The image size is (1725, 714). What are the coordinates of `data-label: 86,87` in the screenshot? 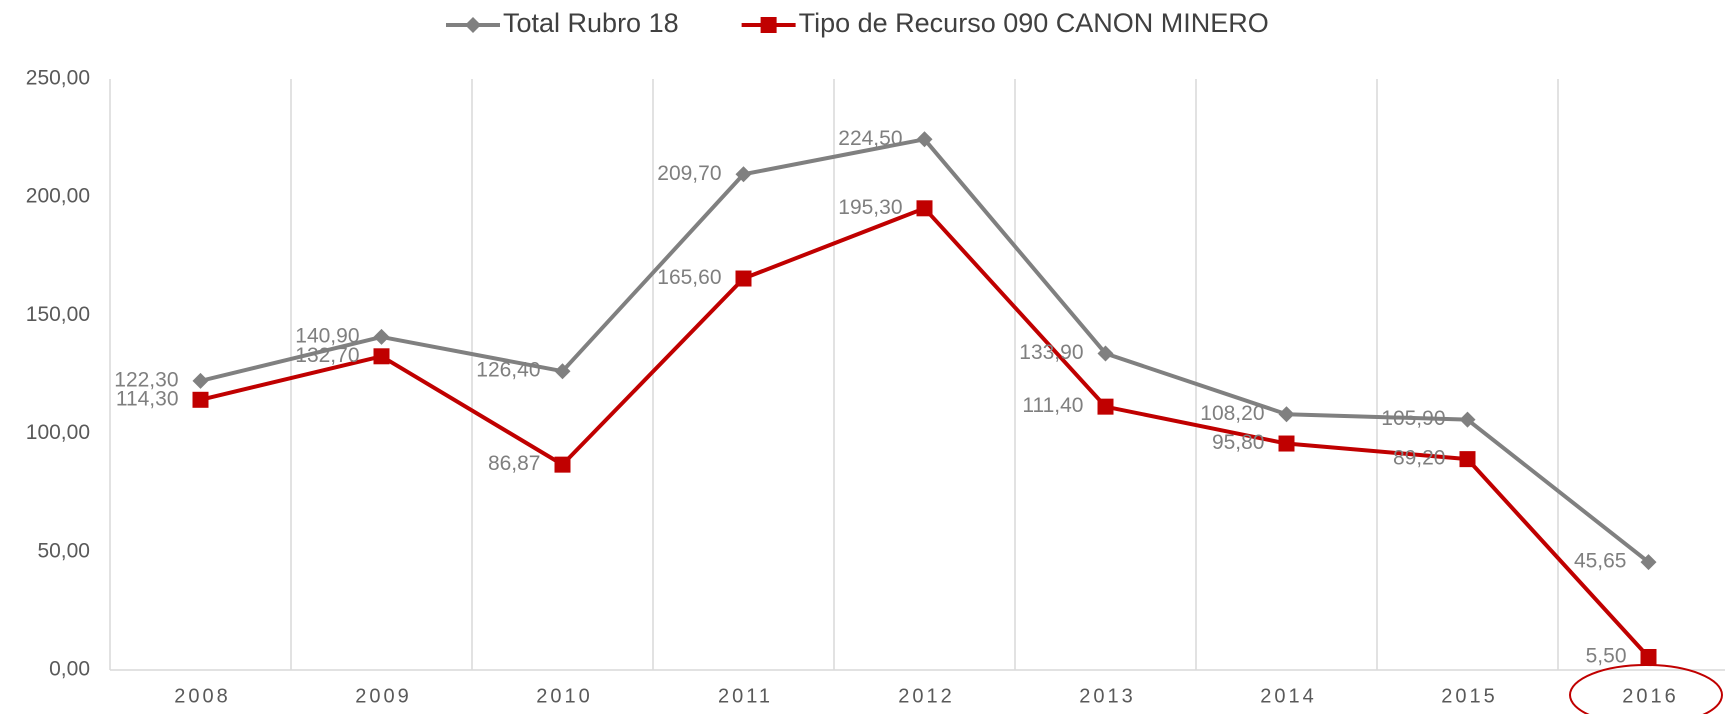 It's located at (514, 463).